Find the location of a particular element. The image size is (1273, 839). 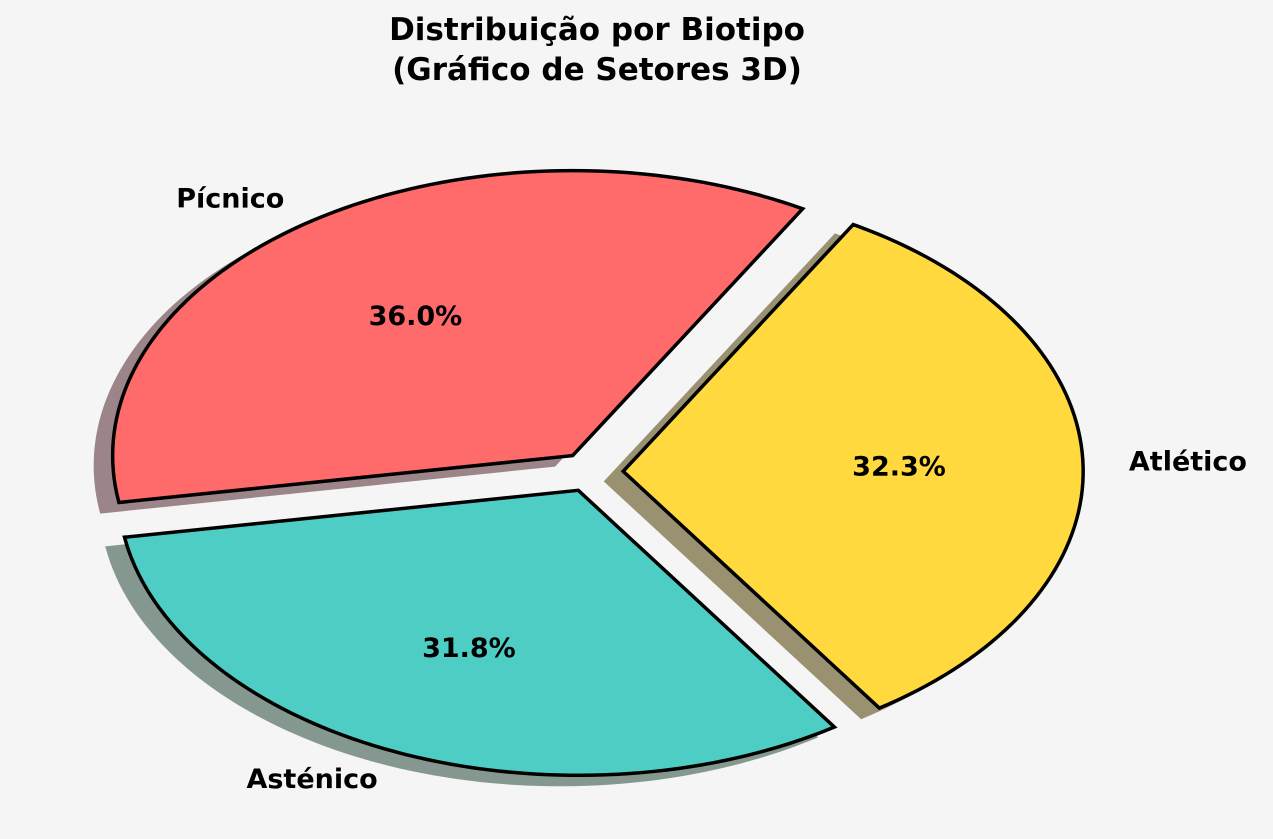

chart-title-line-1: Distribuição por Biotipo is located at coordinates (597, 30).